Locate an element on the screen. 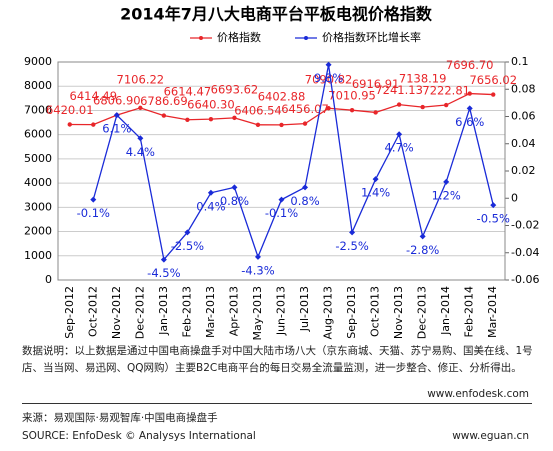 Image resolution: width=553 pixels, height=451 pixels. x-tick-label: Dec-2013 is located at coordinates (422, 312).